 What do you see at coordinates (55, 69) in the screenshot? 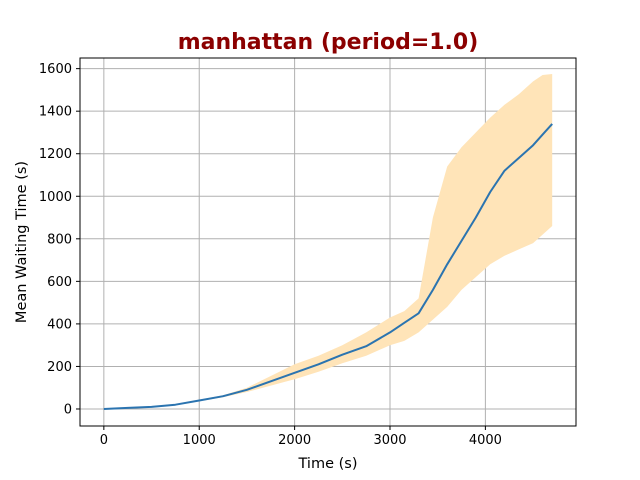
I see `y-tick-label: 1600` at bounding box center [55, 69].